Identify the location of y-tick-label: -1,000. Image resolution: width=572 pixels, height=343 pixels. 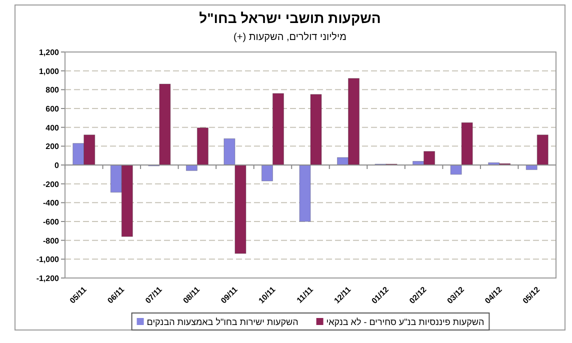
(48, 259).